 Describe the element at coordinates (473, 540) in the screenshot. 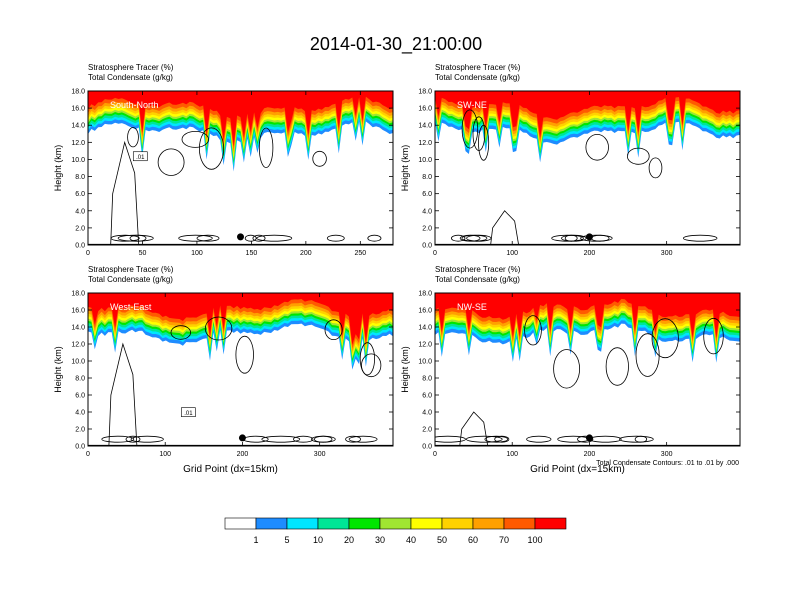

I see `colorbar-level-label: 60` at that location.